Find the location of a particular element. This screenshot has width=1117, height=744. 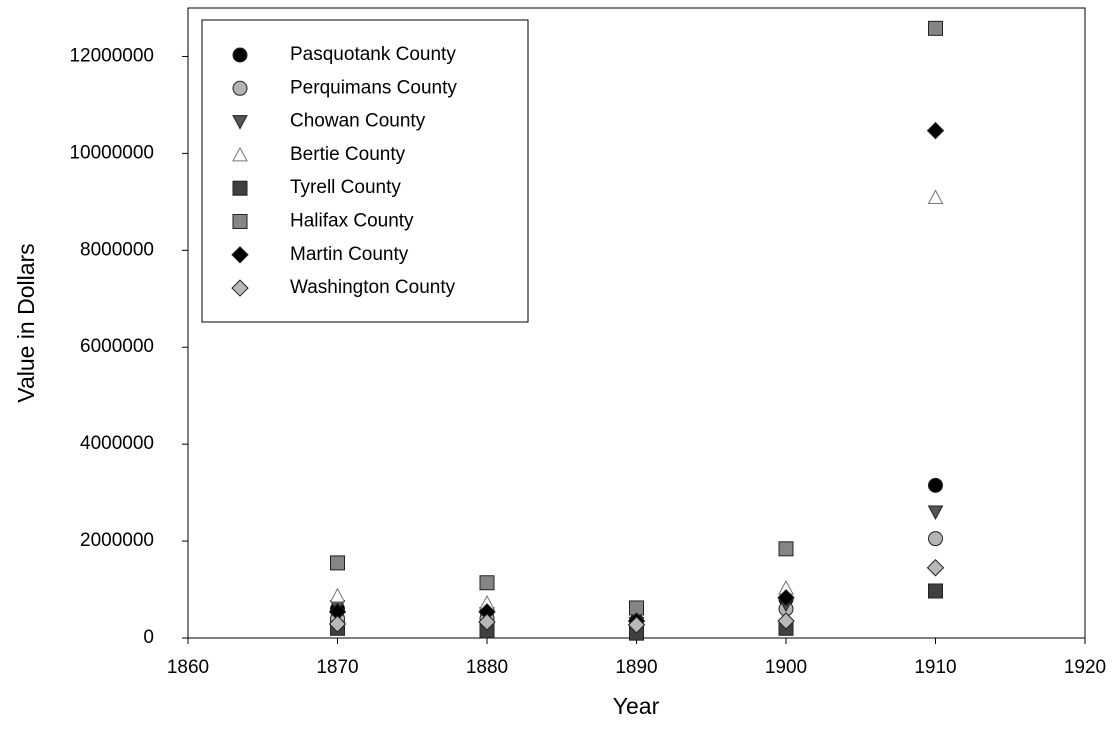

y-tick-label: 6000000 is located at coordinates (117, 346).